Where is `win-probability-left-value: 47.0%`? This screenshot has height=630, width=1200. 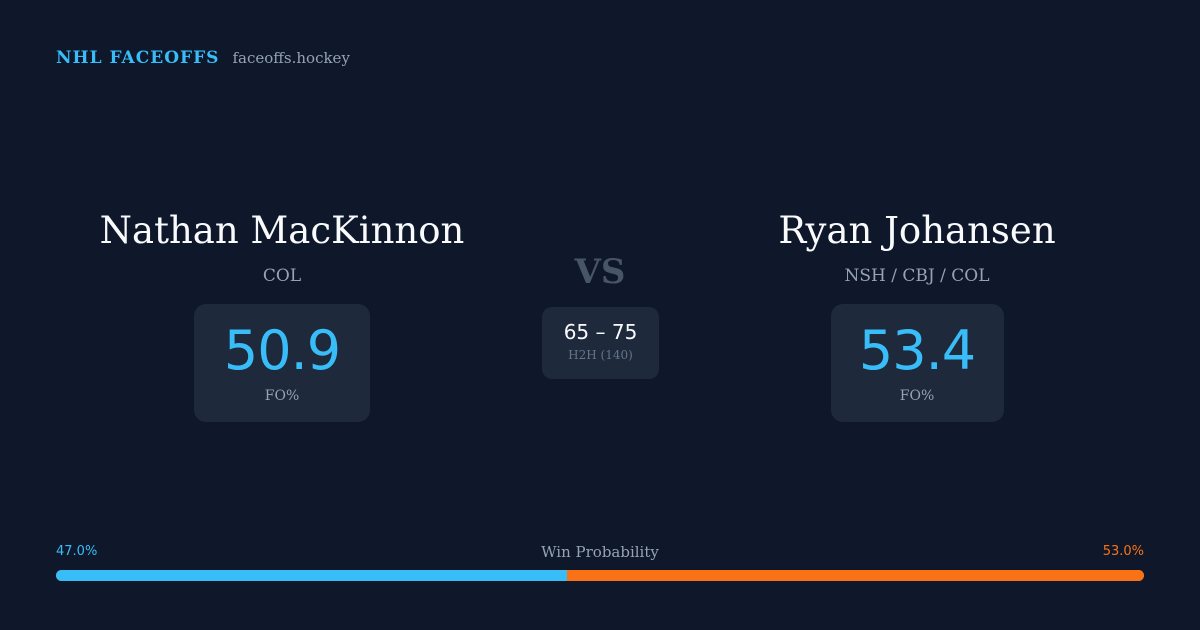 win-probability-left-value: 47.0% is located at coordinates (77, 551).